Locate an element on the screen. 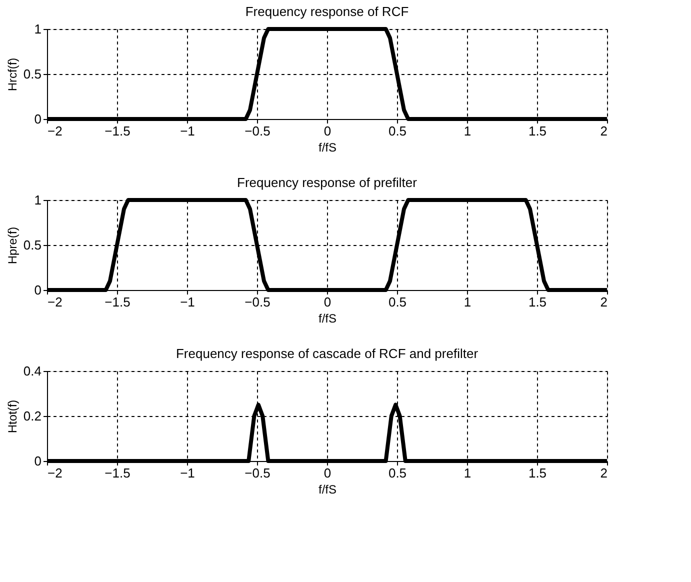  chart-title: Frequency response of RCF is located at coordinates (327, 11).